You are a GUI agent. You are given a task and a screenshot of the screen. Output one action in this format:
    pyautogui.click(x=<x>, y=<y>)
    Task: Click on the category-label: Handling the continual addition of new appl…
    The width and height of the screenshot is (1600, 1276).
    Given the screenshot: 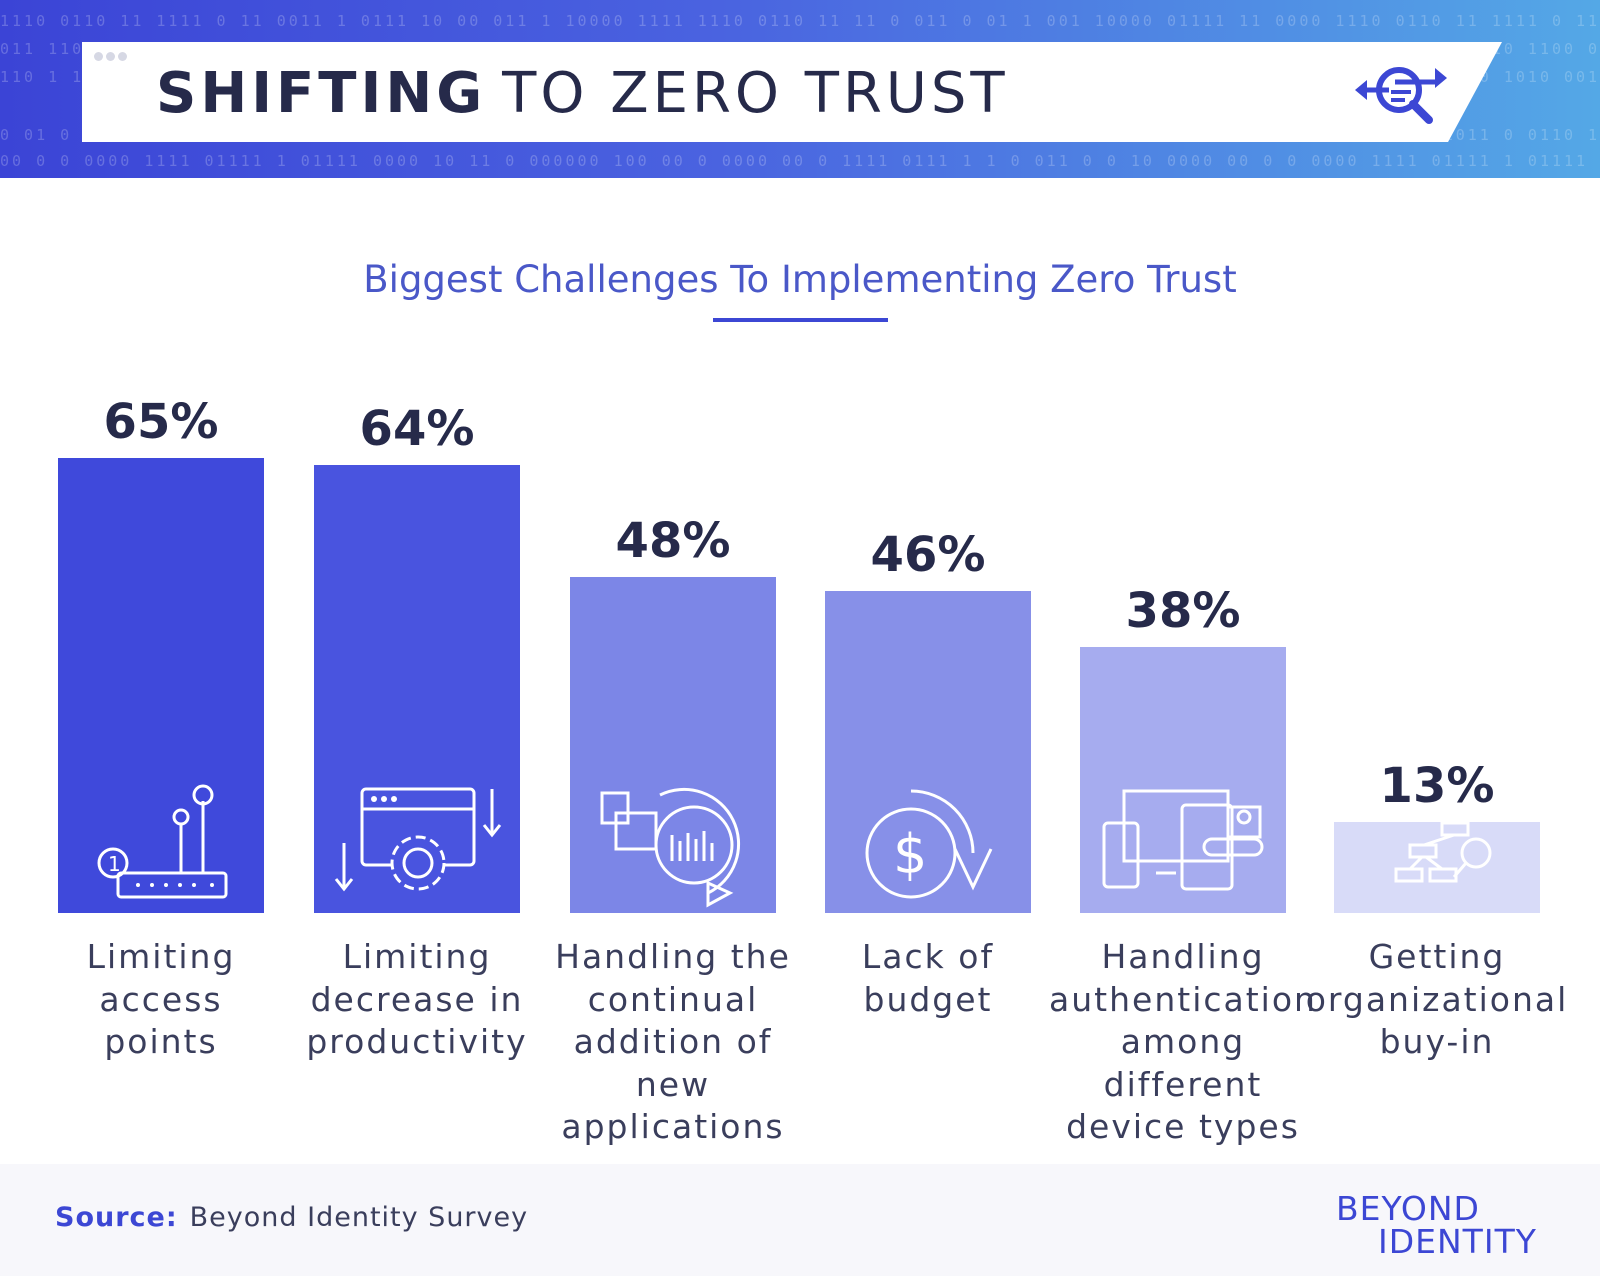 What is the action you would take?
    pyautogui.click(x=673, y=1042)
    